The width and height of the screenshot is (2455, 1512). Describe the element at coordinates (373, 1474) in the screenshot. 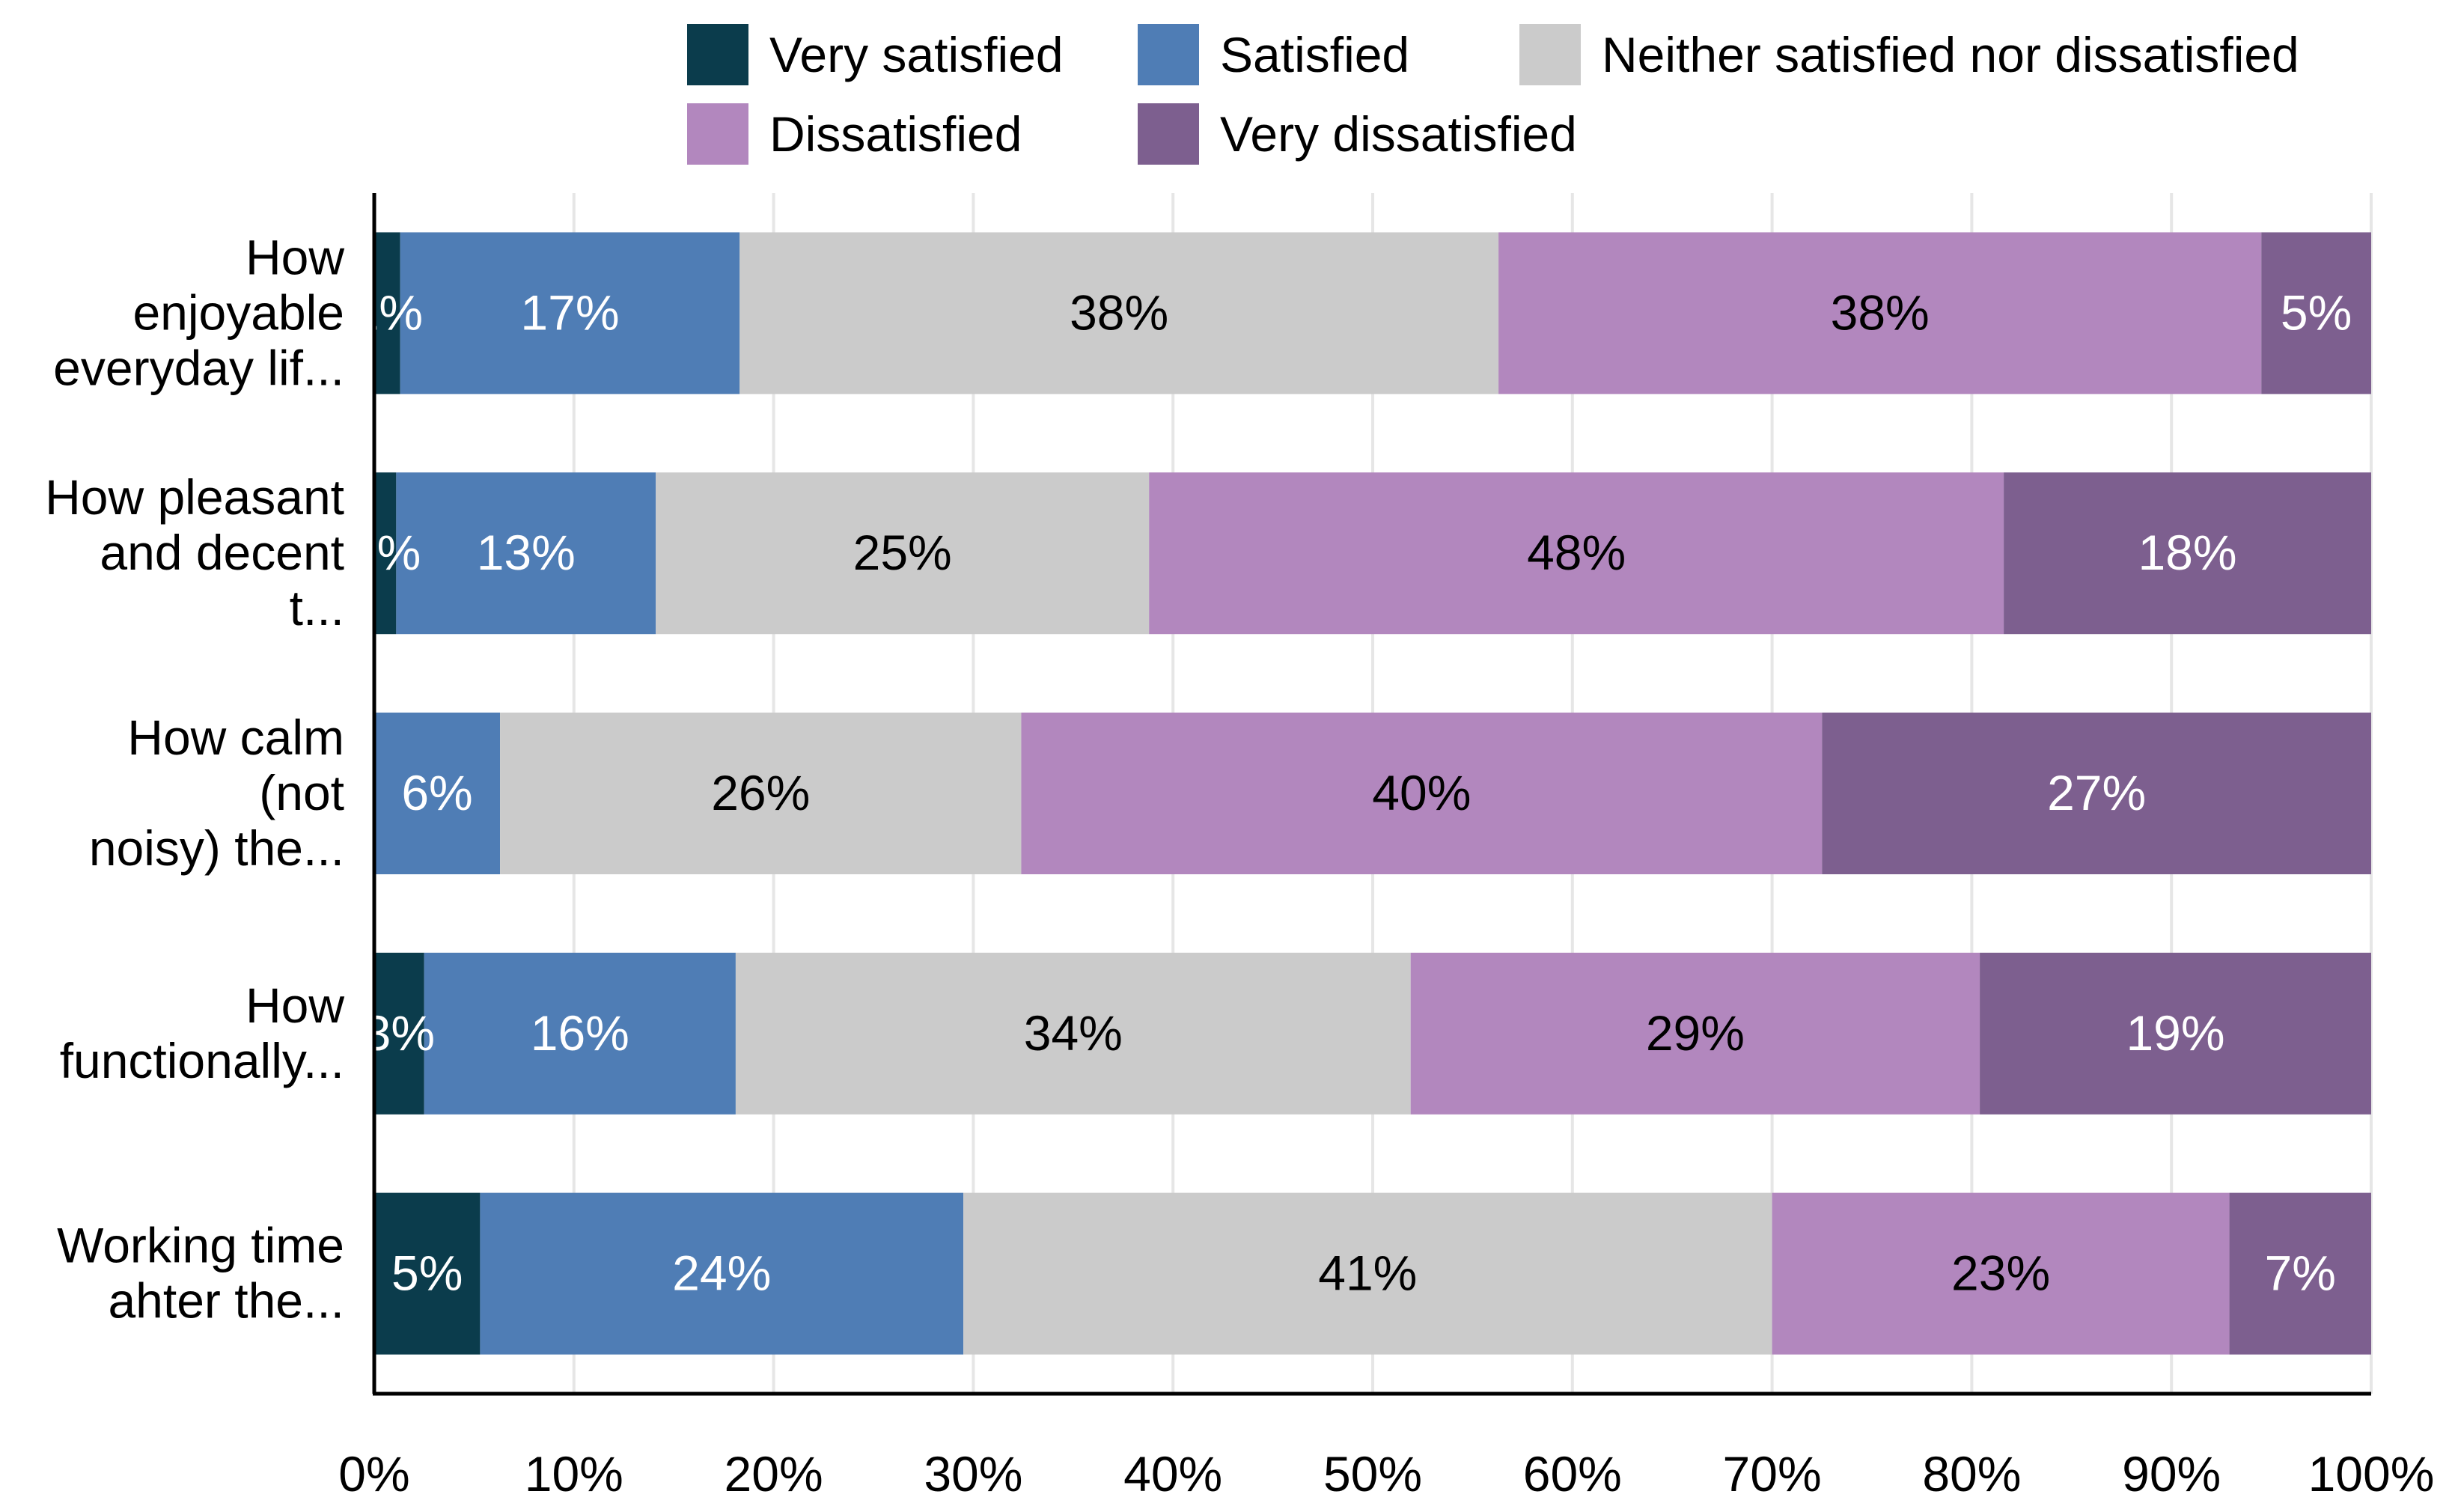

I see `x-tick-label-0: 0%` at that location.